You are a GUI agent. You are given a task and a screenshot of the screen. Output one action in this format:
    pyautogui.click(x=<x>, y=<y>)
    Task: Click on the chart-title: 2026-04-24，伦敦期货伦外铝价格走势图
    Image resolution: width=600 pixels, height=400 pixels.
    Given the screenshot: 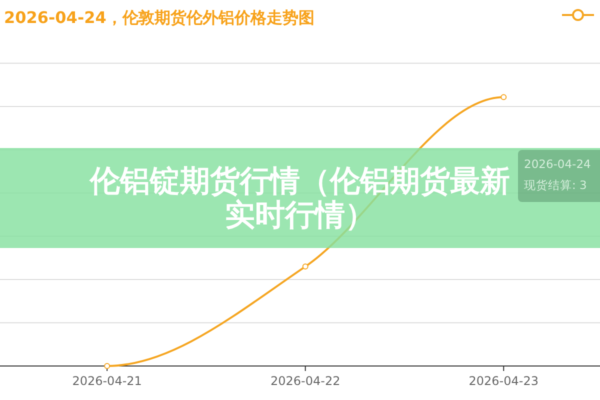 What is the action you would take?
    pyautogui.click(x=159, y=17)
    